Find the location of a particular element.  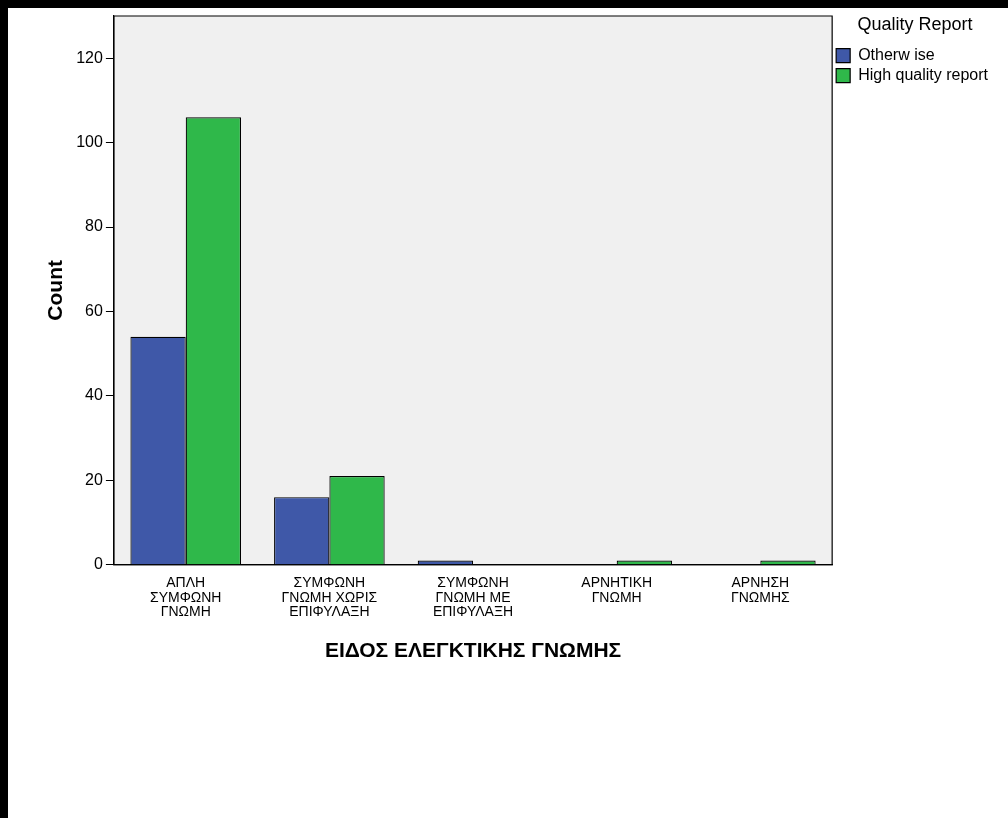

y-tick-label: 60 is located at coordinates (94, 310).